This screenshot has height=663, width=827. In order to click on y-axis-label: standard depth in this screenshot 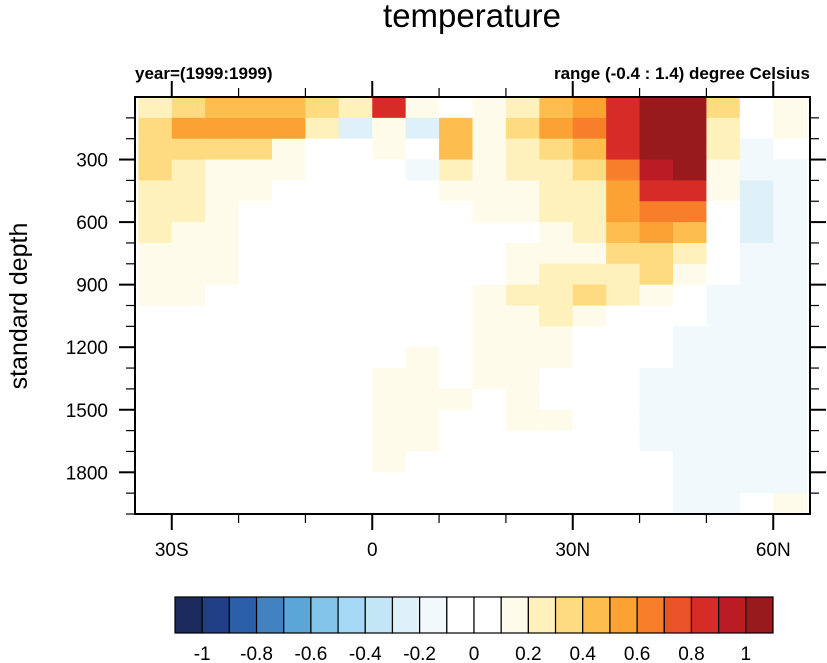, I will do `click(19, 306)`.